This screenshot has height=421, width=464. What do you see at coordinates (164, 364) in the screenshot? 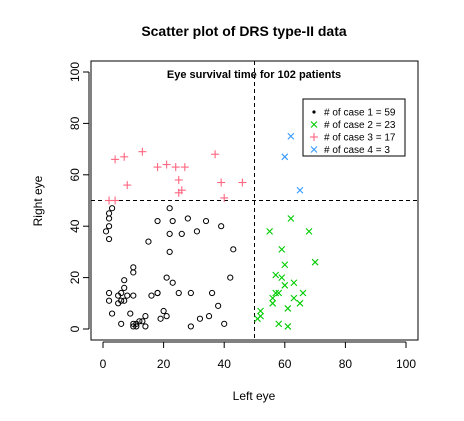
I see `x-tick-label: 20` at bounding box center [164, 364].